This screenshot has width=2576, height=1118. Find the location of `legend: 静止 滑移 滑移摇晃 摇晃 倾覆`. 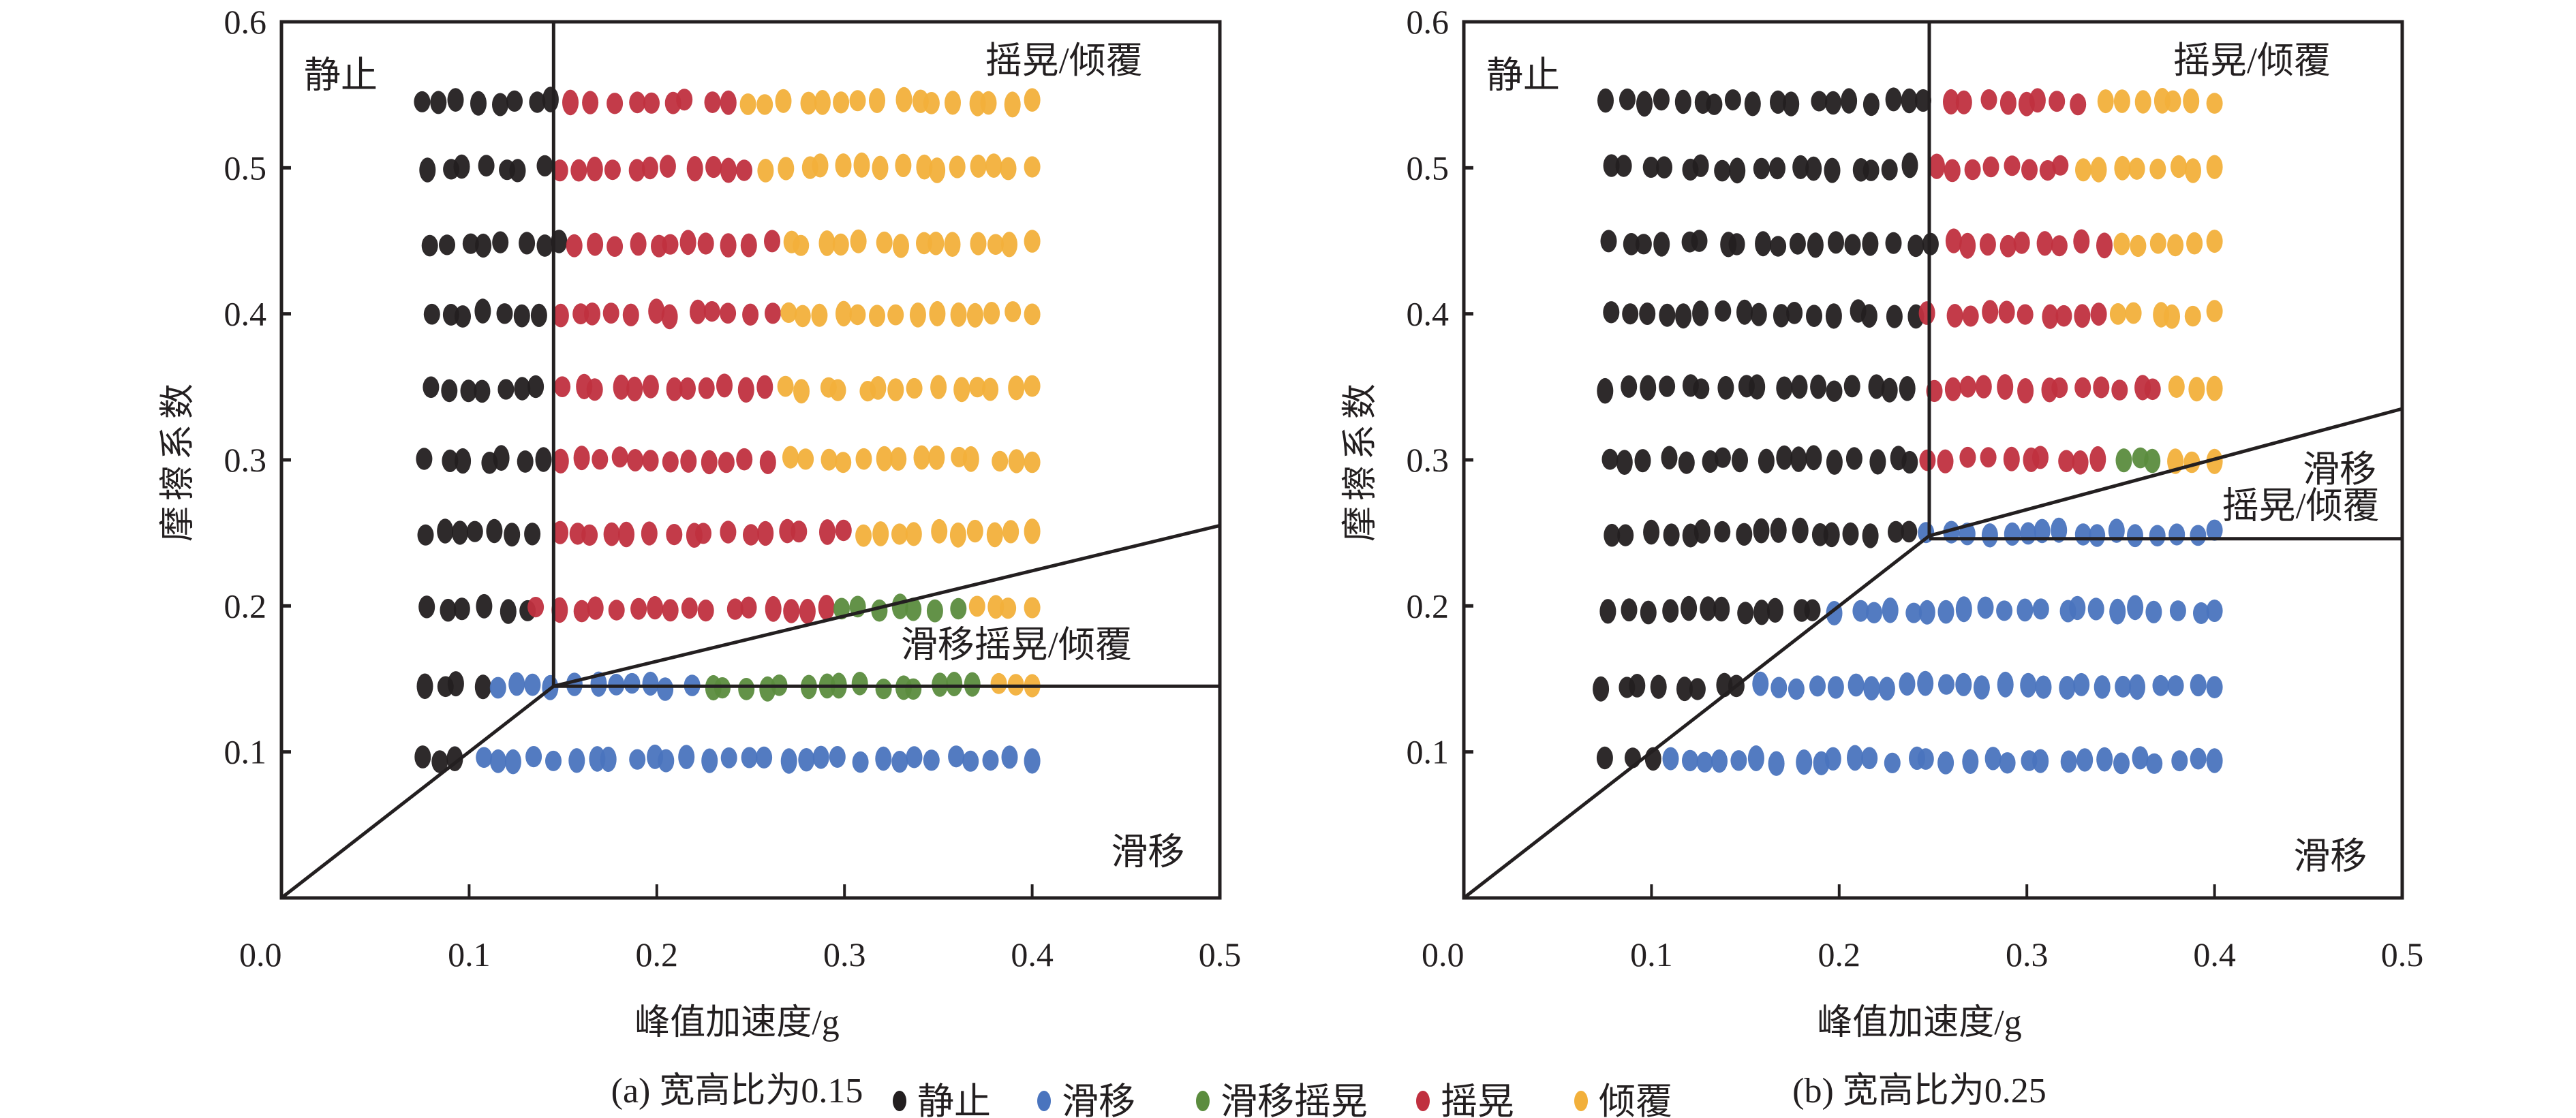

legend: 静止 滑移 滑移摇晃 摇晃 倾覆 is located at coordinates (1282, 1099).